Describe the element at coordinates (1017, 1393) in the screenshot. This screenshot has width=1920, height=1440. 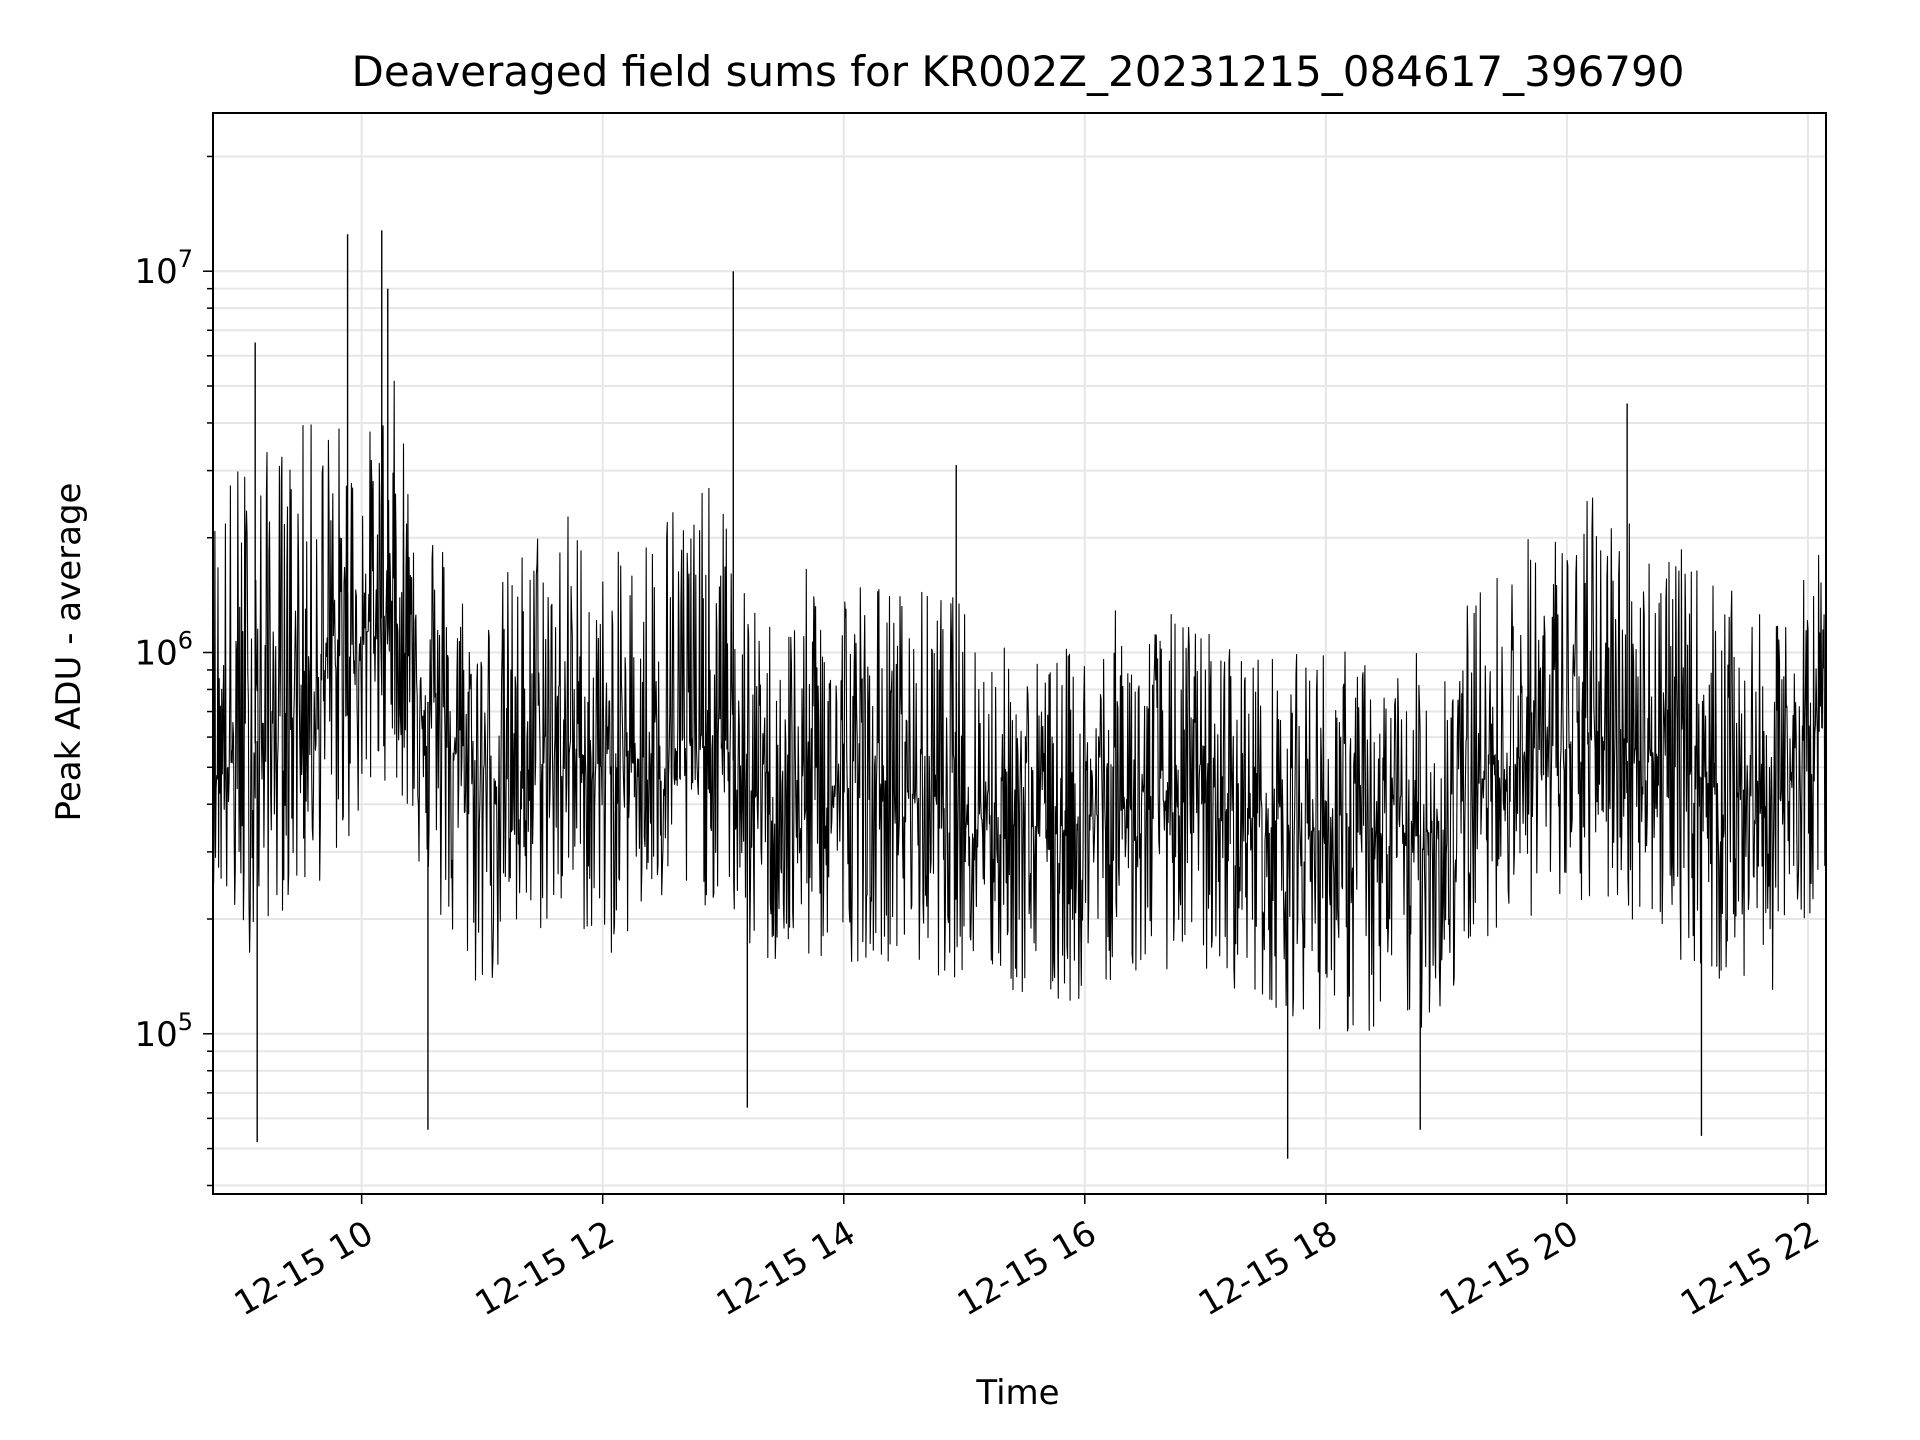
I see `x-axis-label: Time` at that location.